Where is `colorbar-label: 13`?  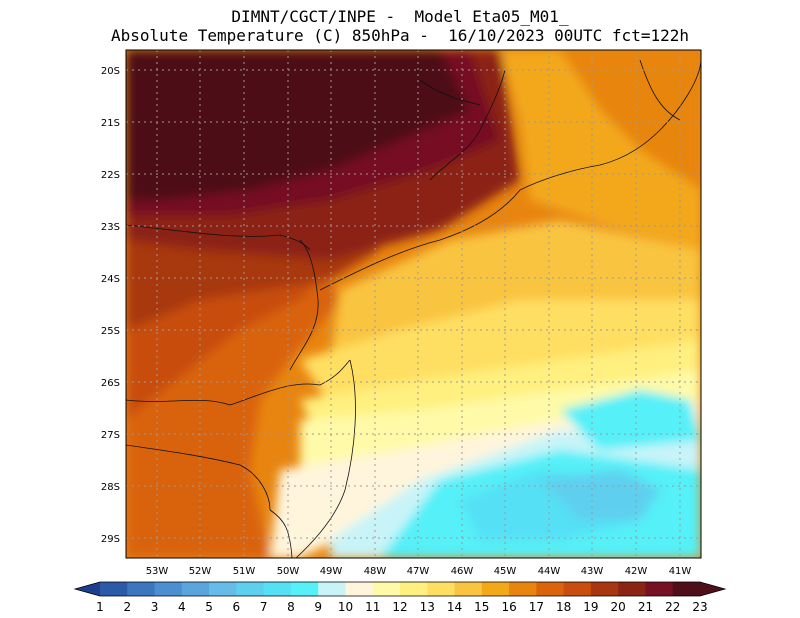 colorbar-label: 13 is located at coordinates (427, 607).